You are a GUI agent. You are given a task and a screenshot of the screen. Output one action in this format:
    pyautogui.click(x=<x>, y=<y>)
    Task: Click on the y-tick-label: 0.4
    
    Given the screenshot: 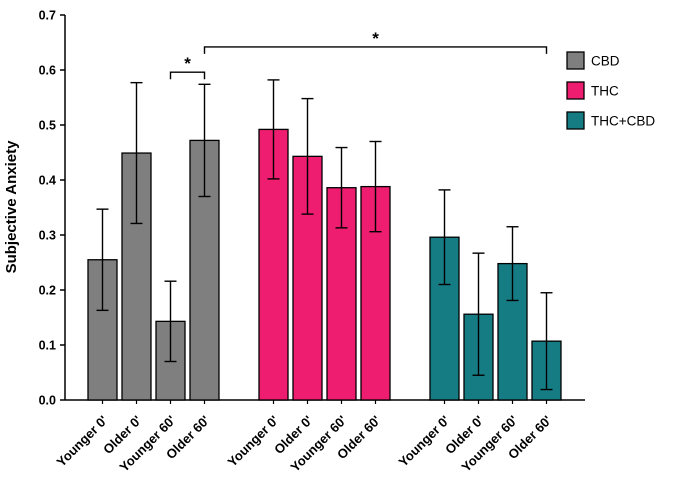 What is the action you would take?
    pyautogui.click(x=47, y=181)
    